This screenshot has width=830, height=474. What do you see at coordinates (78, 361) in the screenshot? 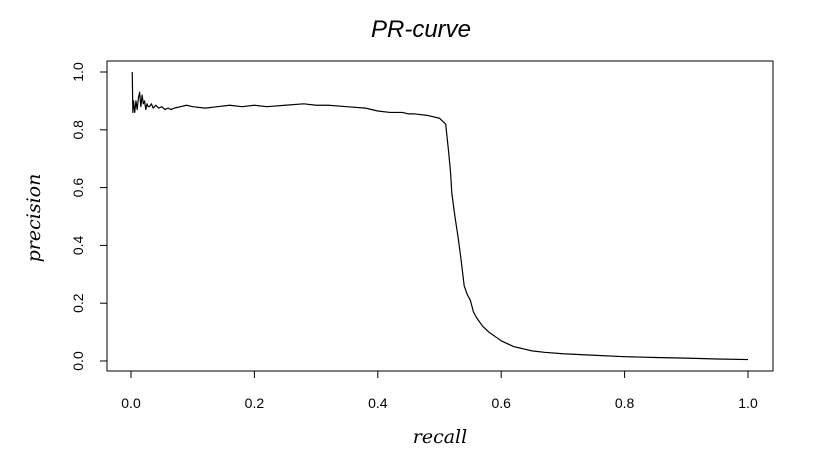
I see `y-tick-label: 0.0` at bounding box center [78, 361].